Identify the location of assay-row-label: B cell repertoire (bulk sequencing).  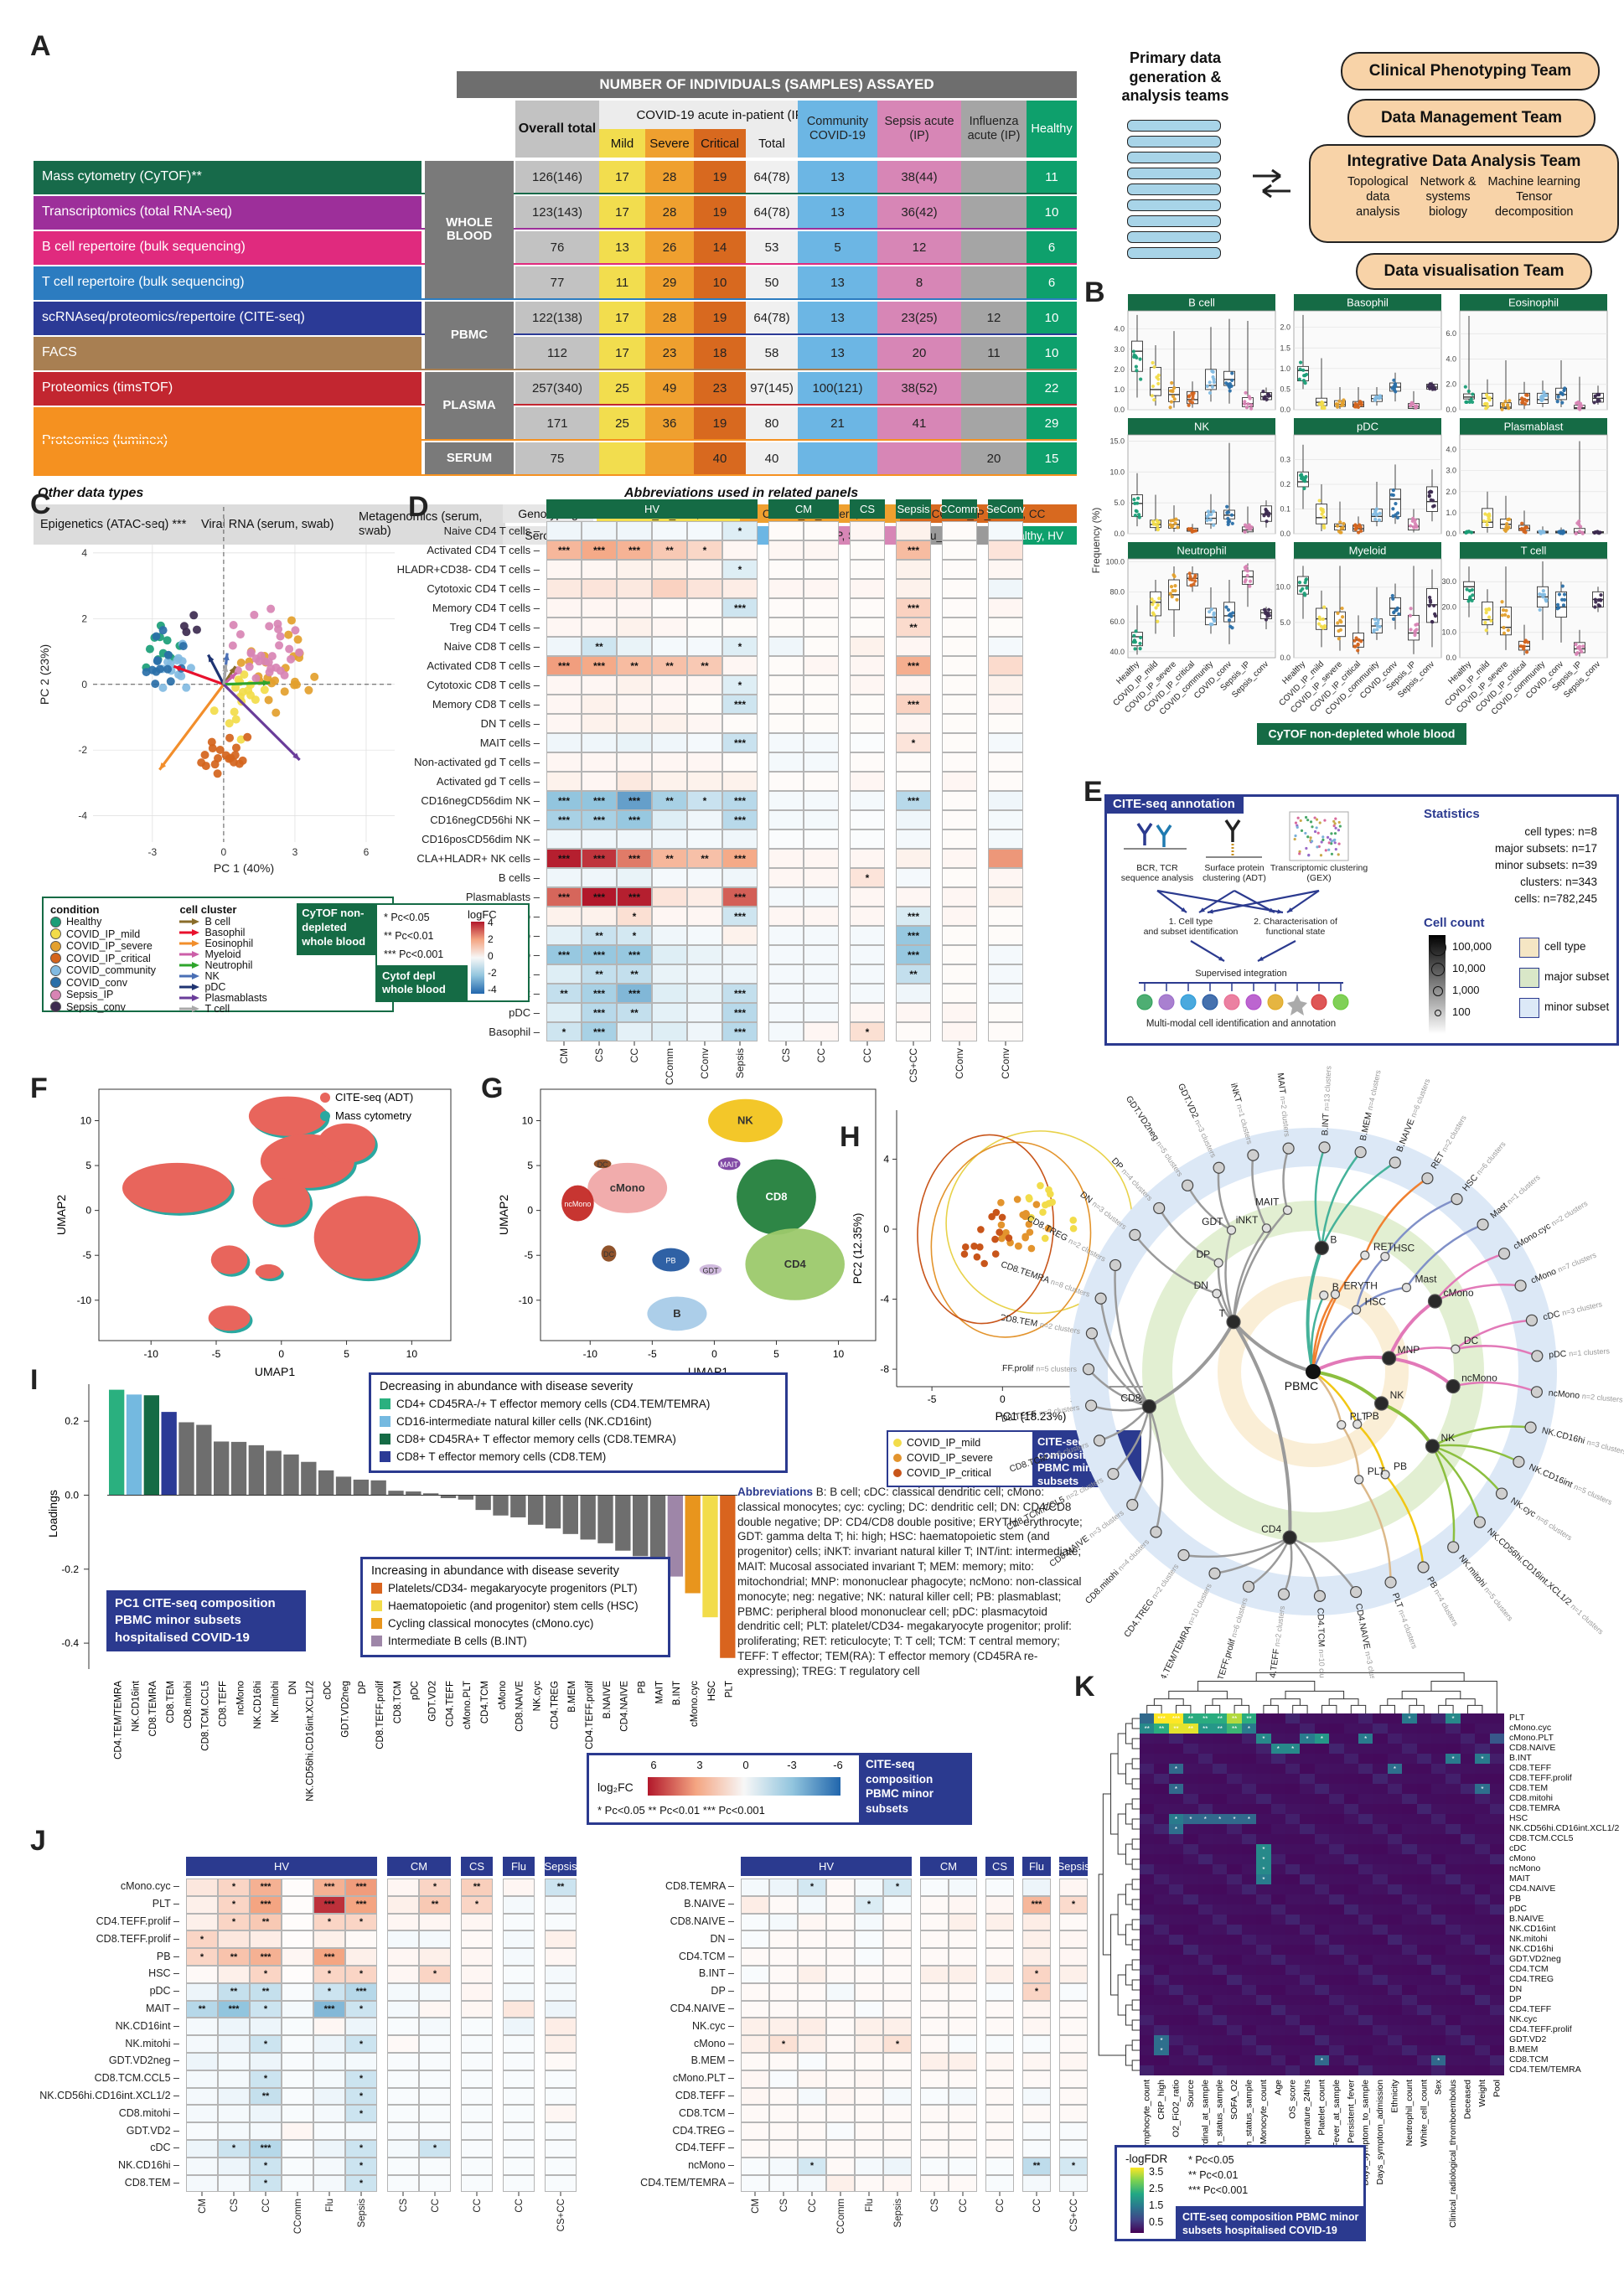
(228, 247).